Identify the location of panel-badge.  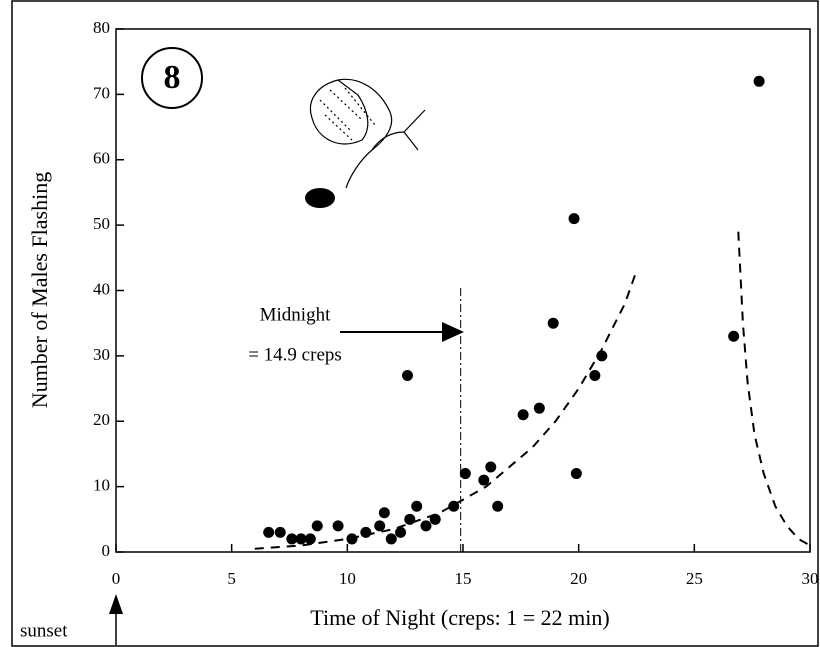
(172, 78).